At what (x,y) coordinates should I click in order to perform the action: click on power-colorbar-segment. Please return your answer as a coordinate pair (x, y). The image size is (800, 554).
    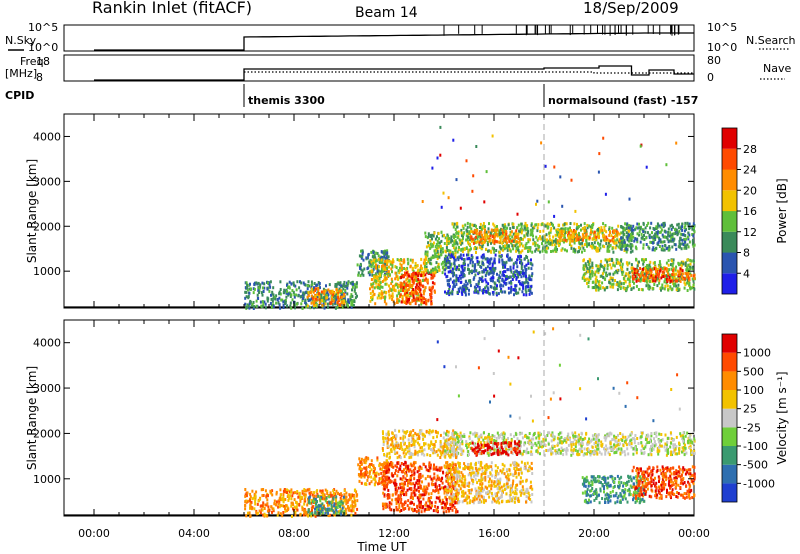
    Looking at the image, I should click on (729, 263).